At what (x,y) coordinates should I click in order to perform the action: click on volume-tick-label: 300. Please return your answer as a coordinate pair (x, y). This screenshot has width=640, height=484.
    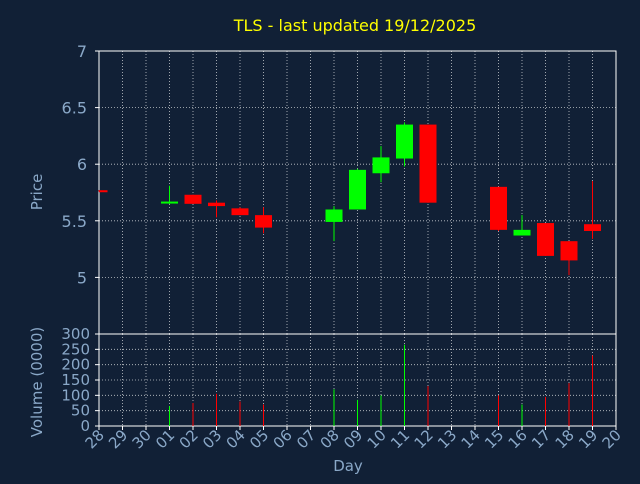
    Looking at the image, I should click on (75, 334).